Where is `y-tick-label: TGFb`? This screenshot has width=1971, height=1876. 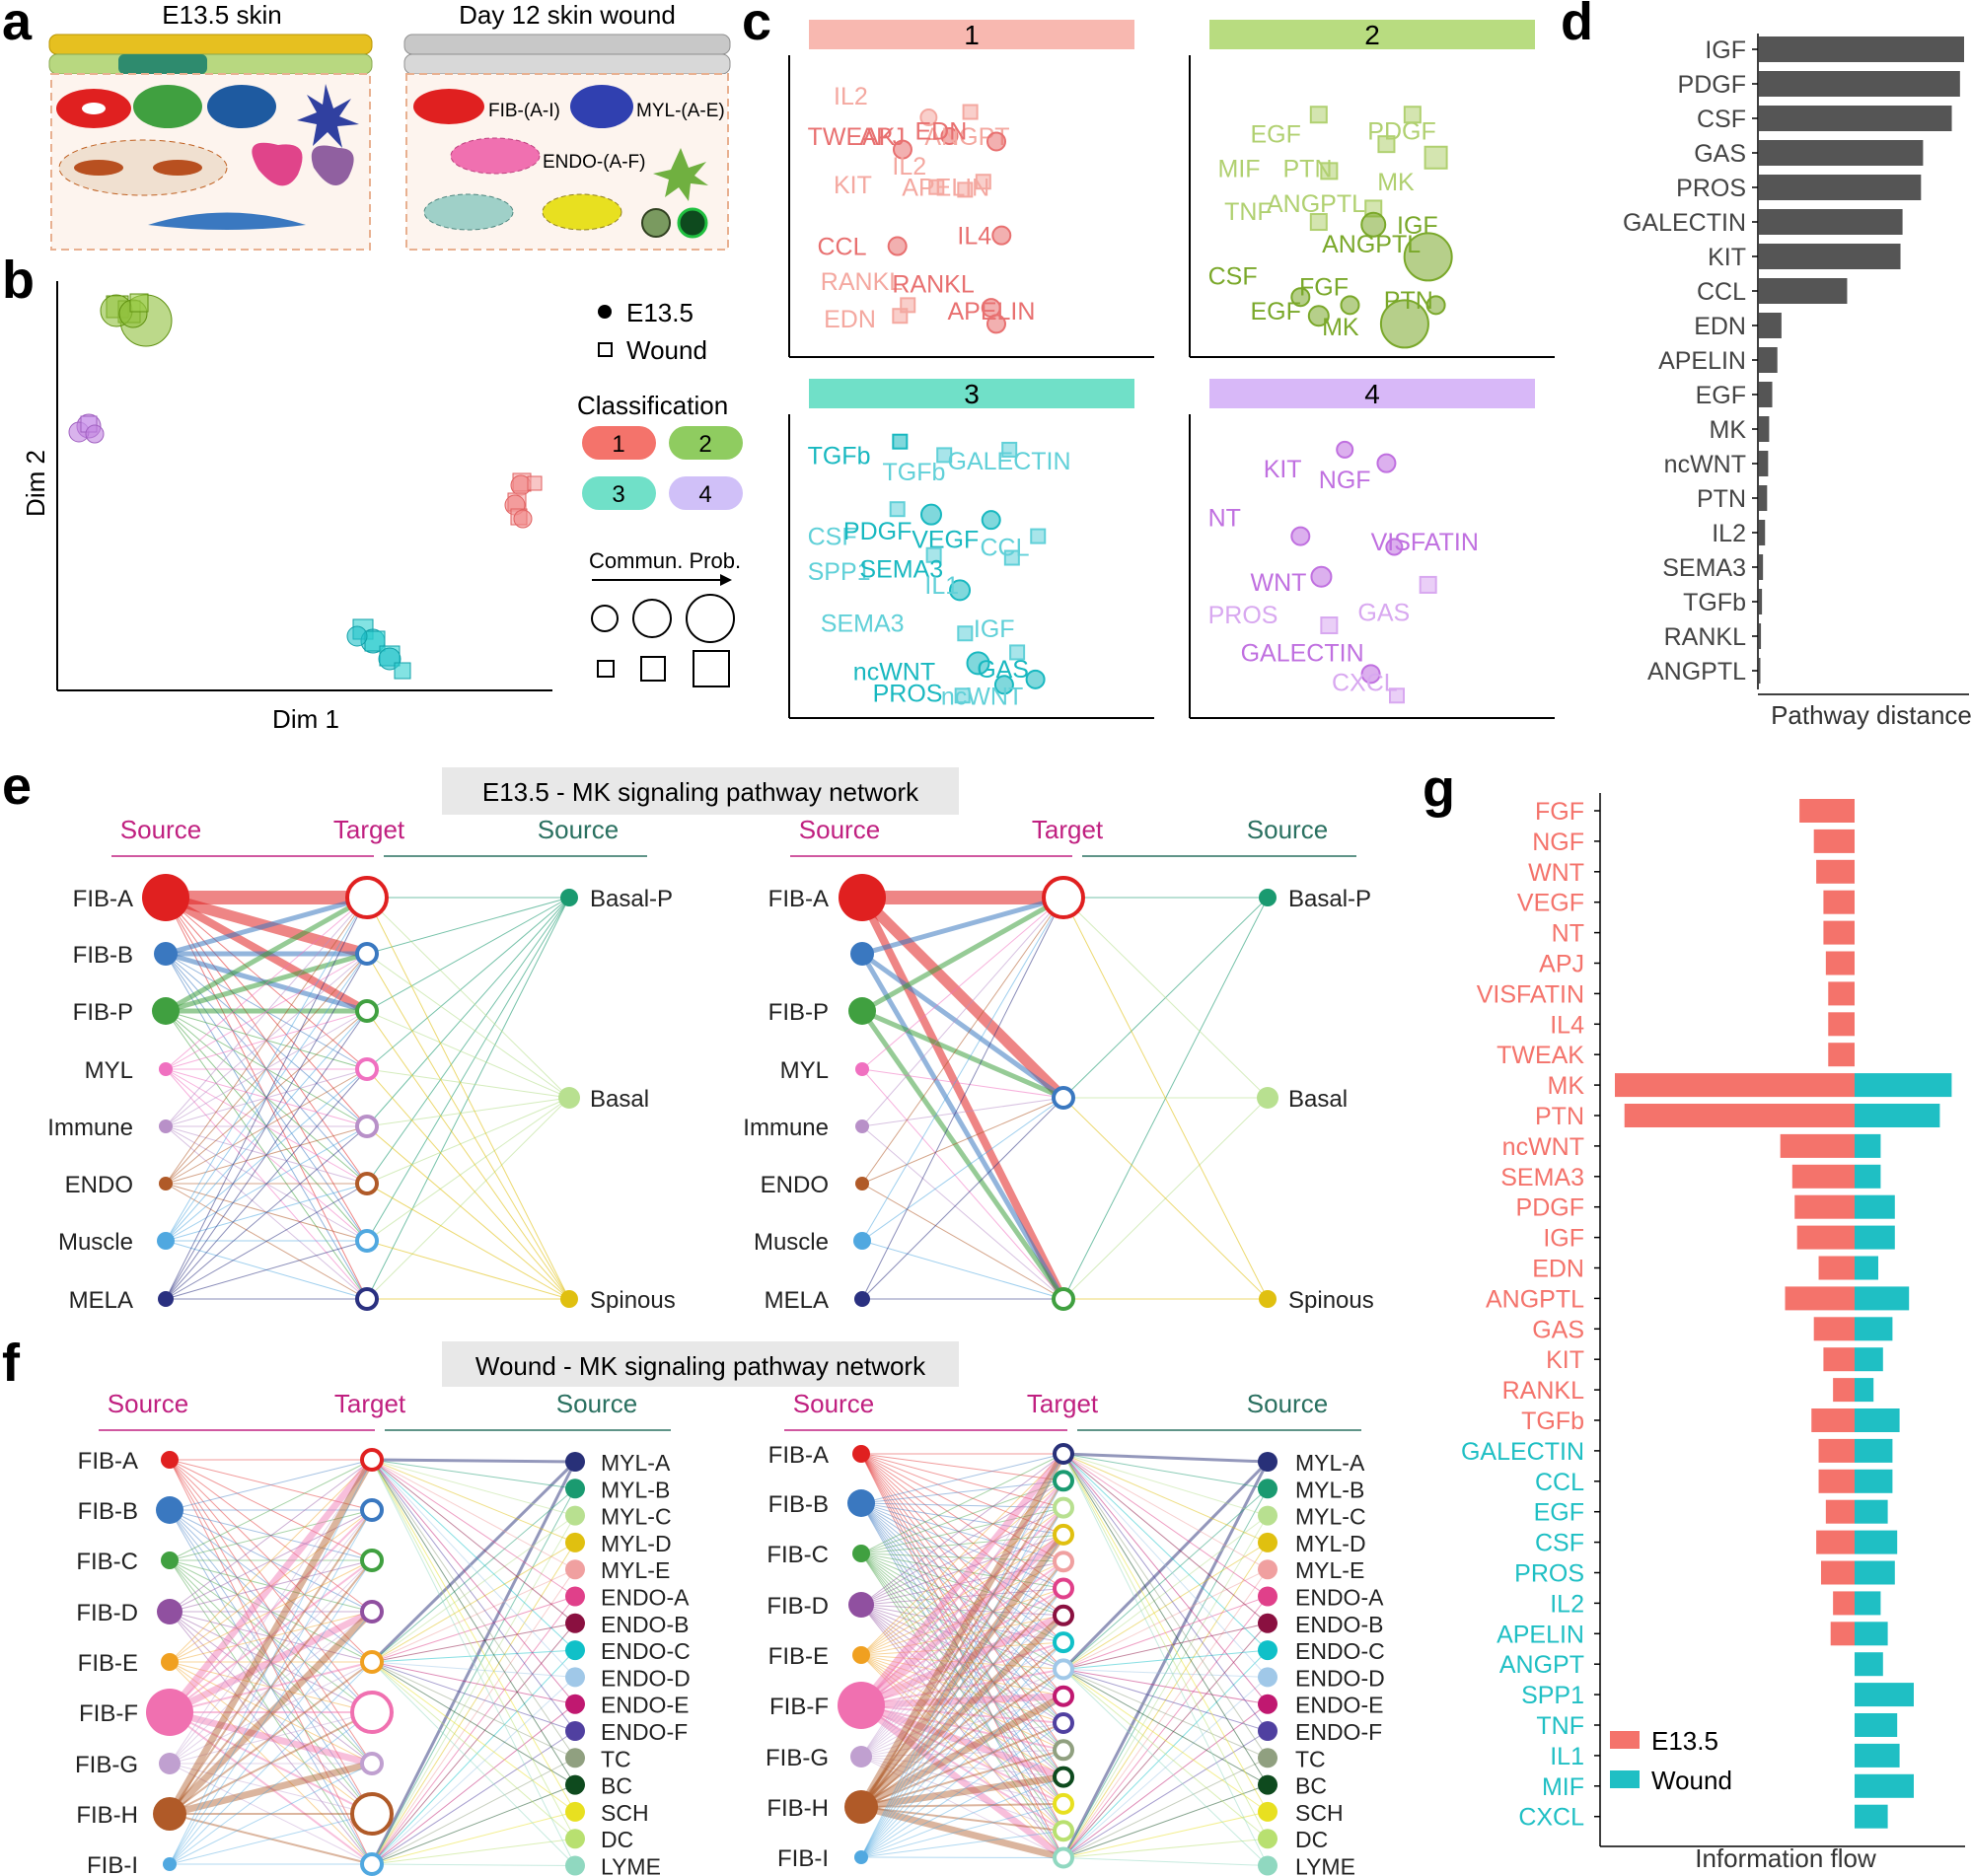 y-tick-label: TGFb is located at coordinates (1715, 602).